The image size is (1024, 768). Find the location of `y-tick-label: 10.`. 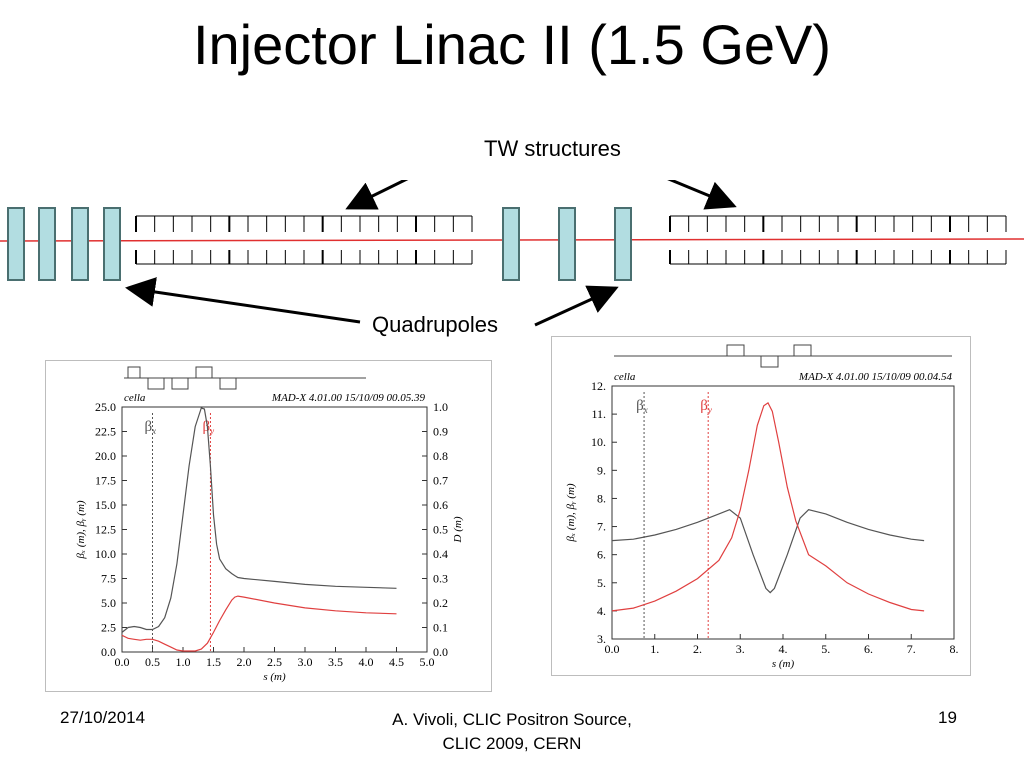

y-tick-label: 10. is located at coordinates (598, 442).